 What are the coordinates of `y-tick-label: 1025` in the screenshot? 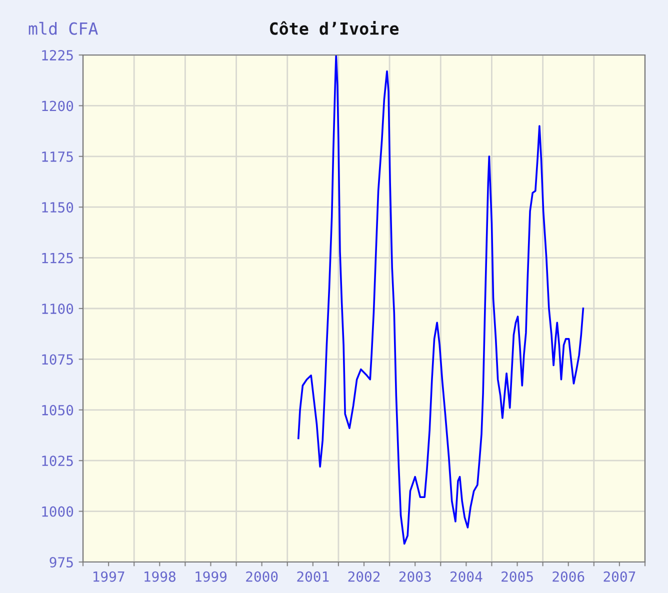 It's located at (57, 461).